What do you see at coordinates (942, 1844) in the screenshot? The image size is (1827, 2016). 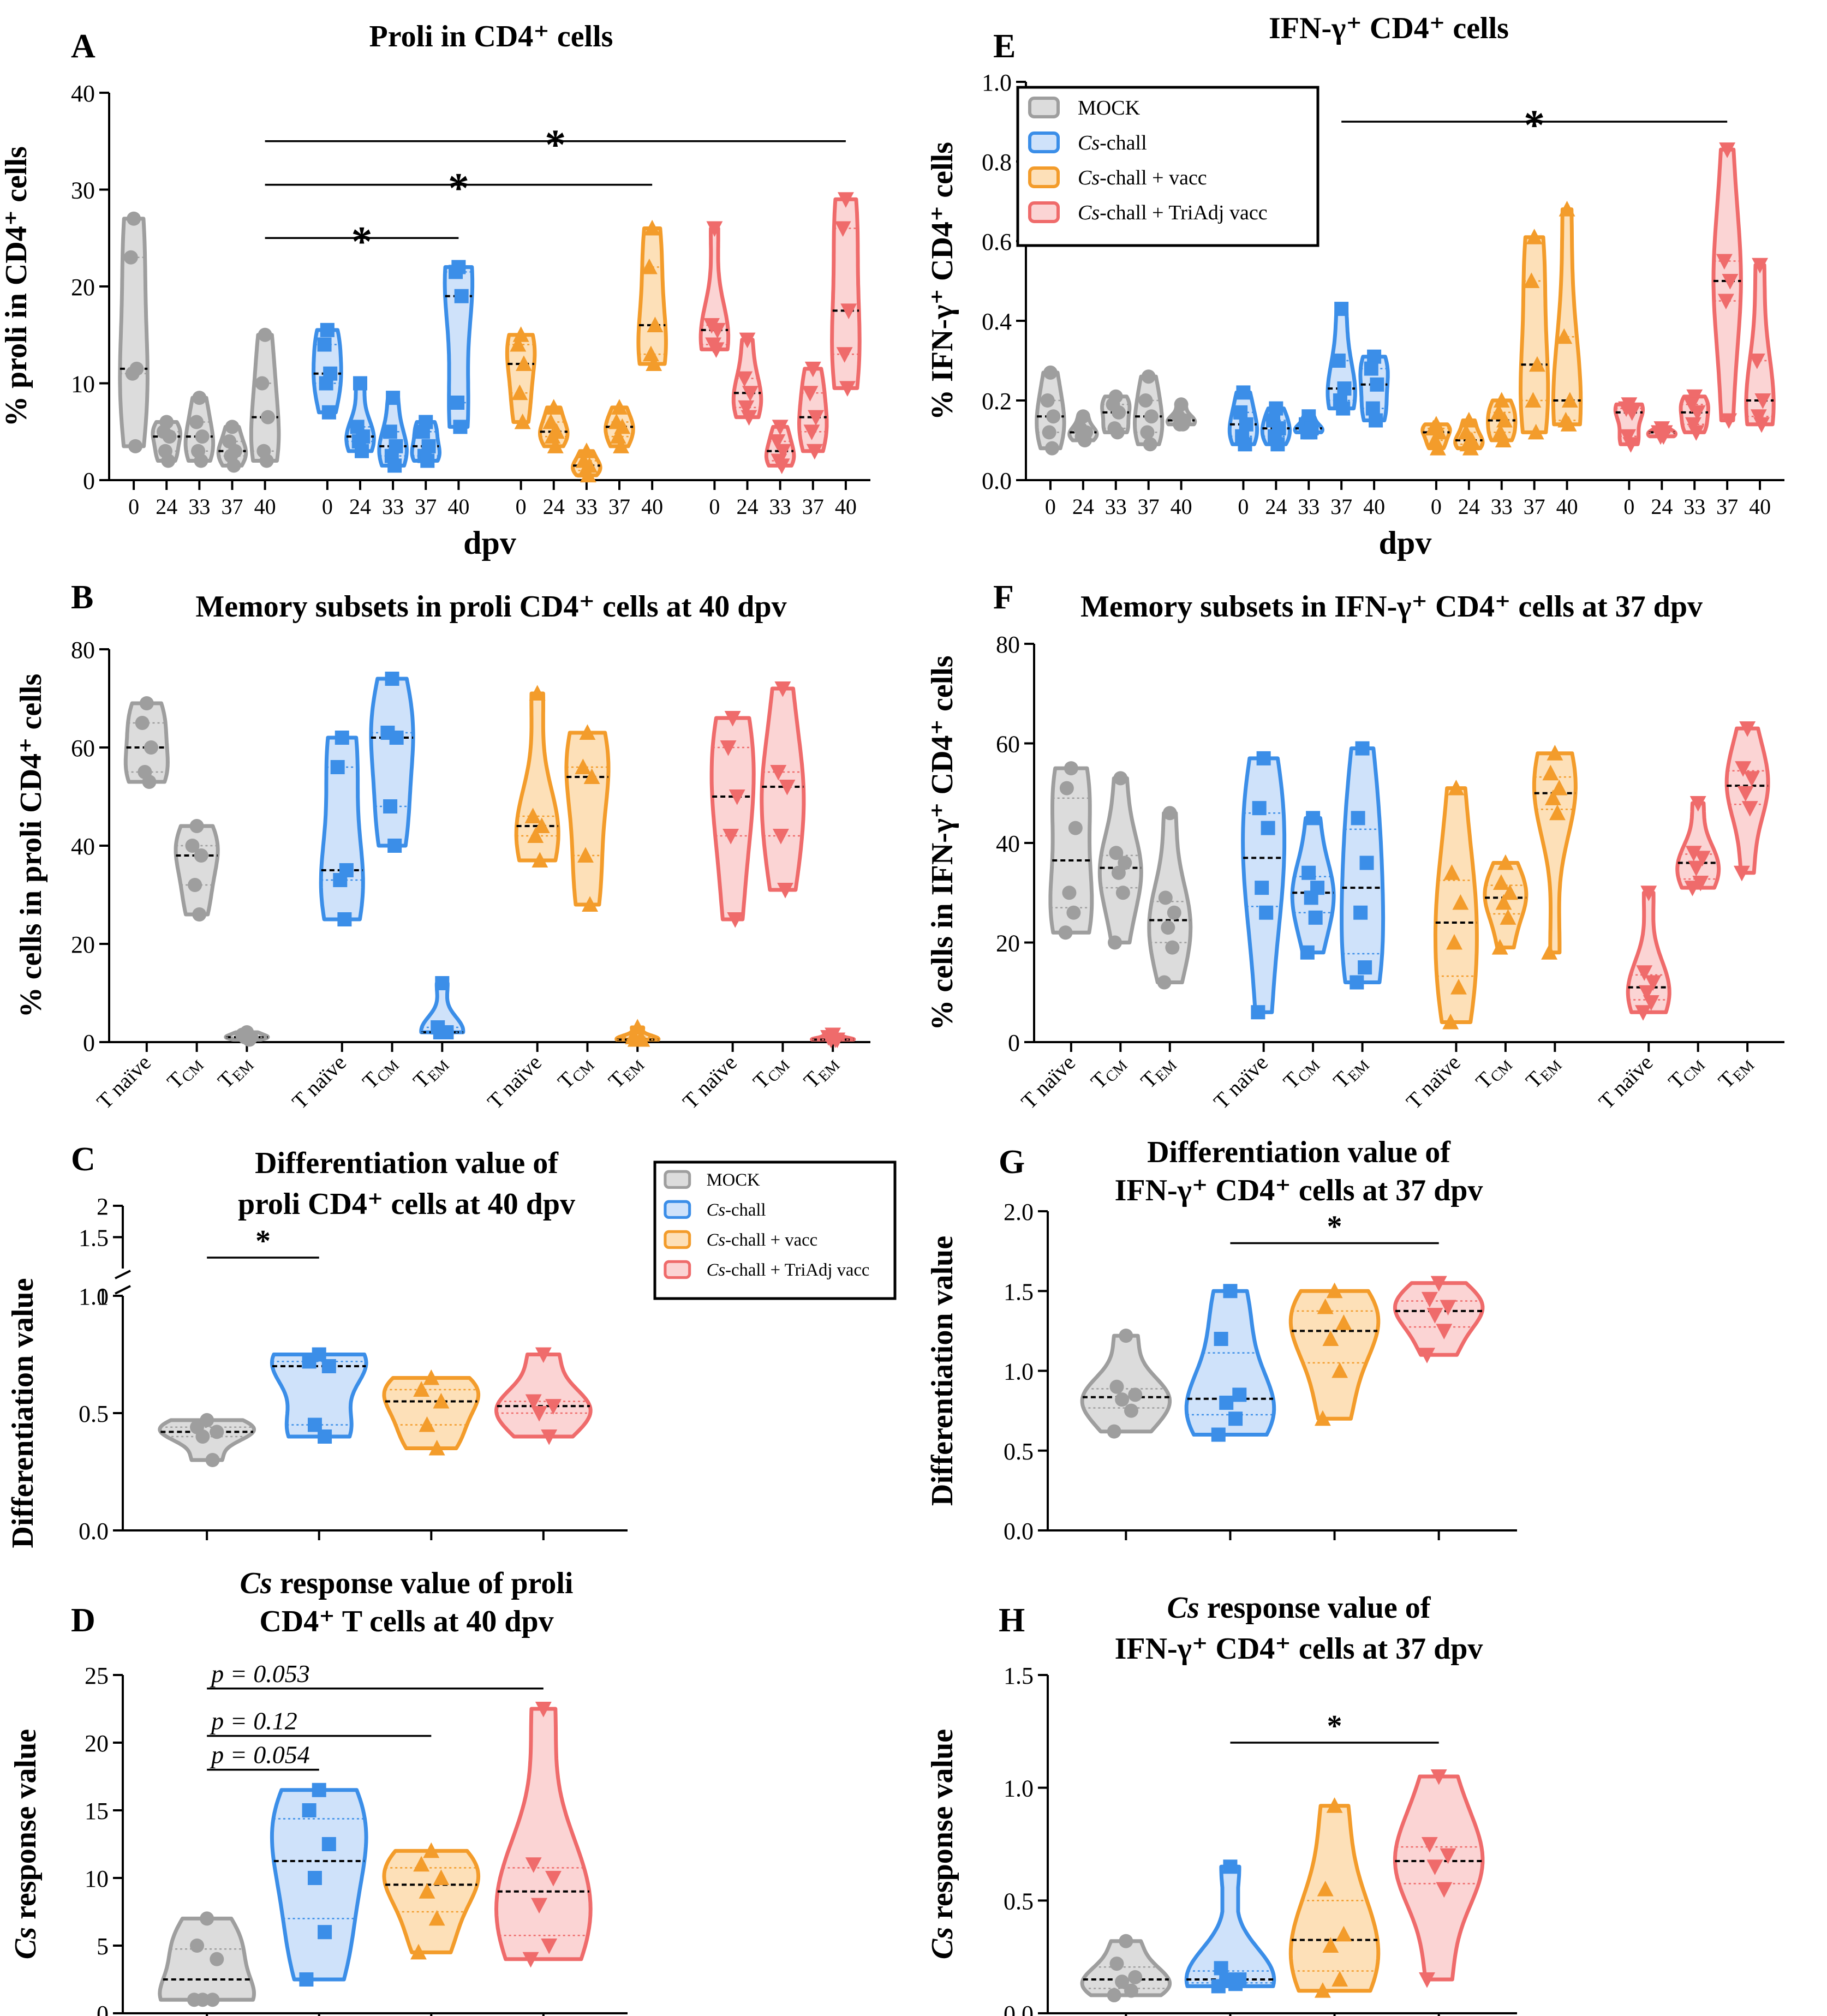 I see `y-axis-label: Cs response value` at bounding box center [942, 1844].